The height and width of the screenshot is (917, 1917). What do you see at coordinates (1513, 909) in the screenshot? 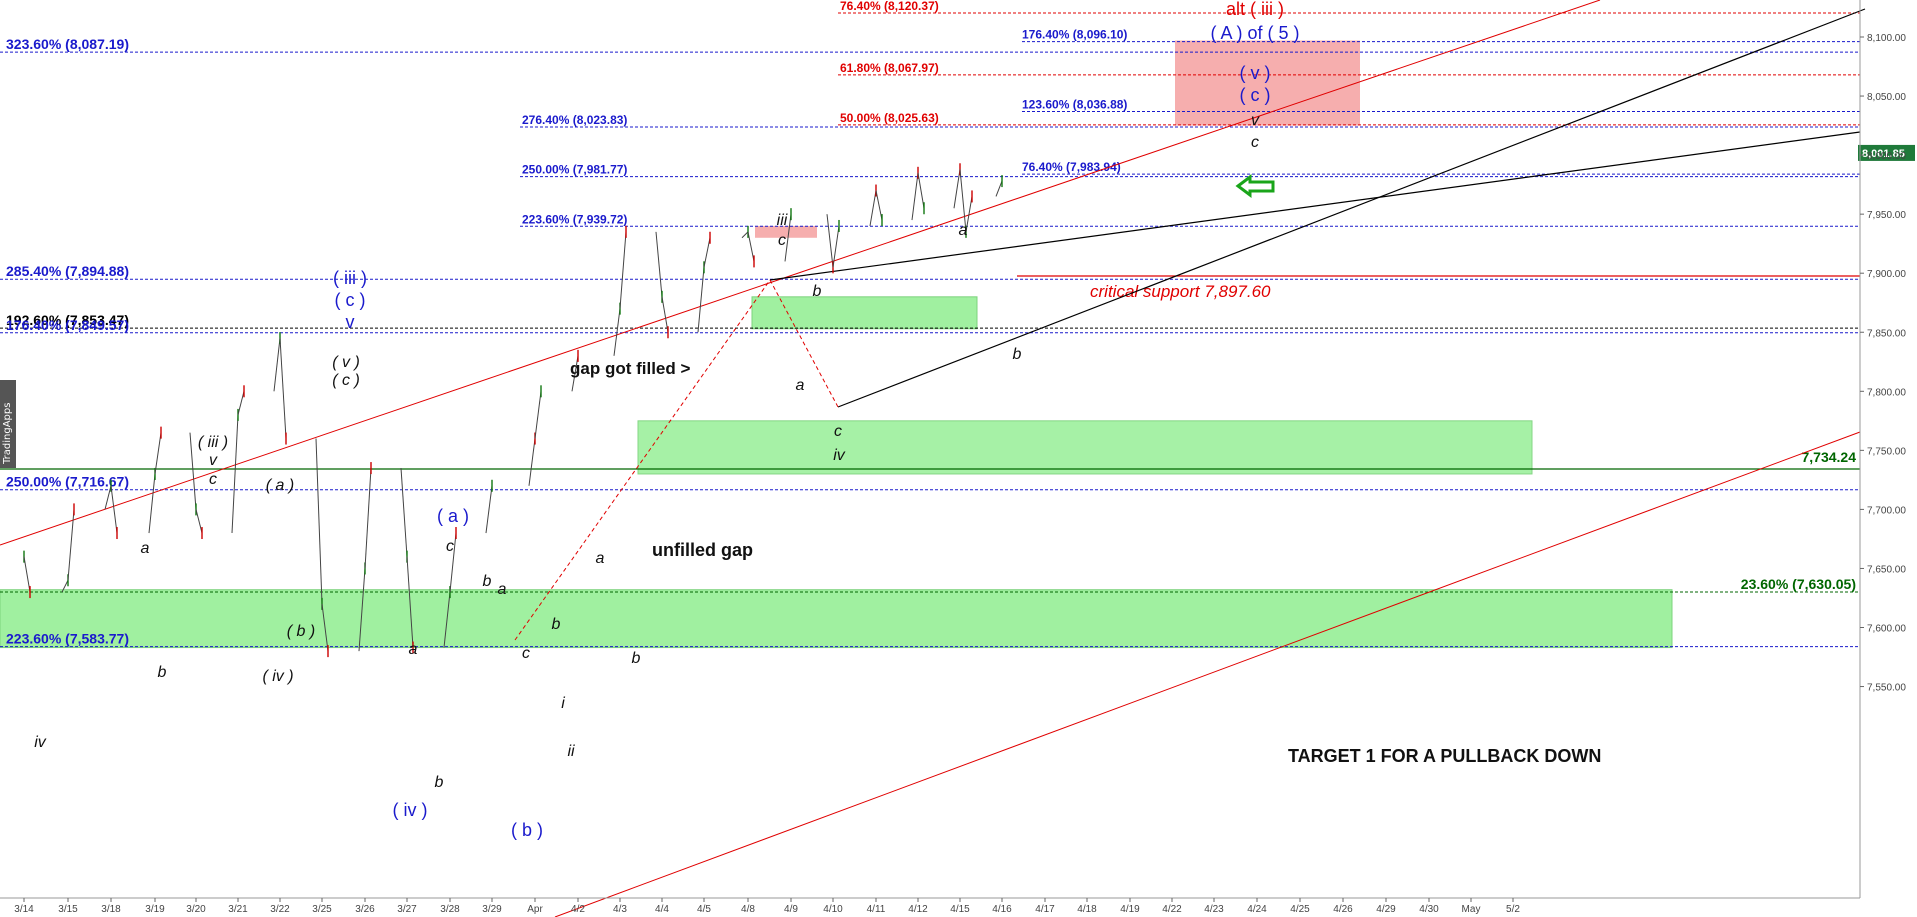
I see `x-tick-label: 5/2` at bounding box center [1513, 909].